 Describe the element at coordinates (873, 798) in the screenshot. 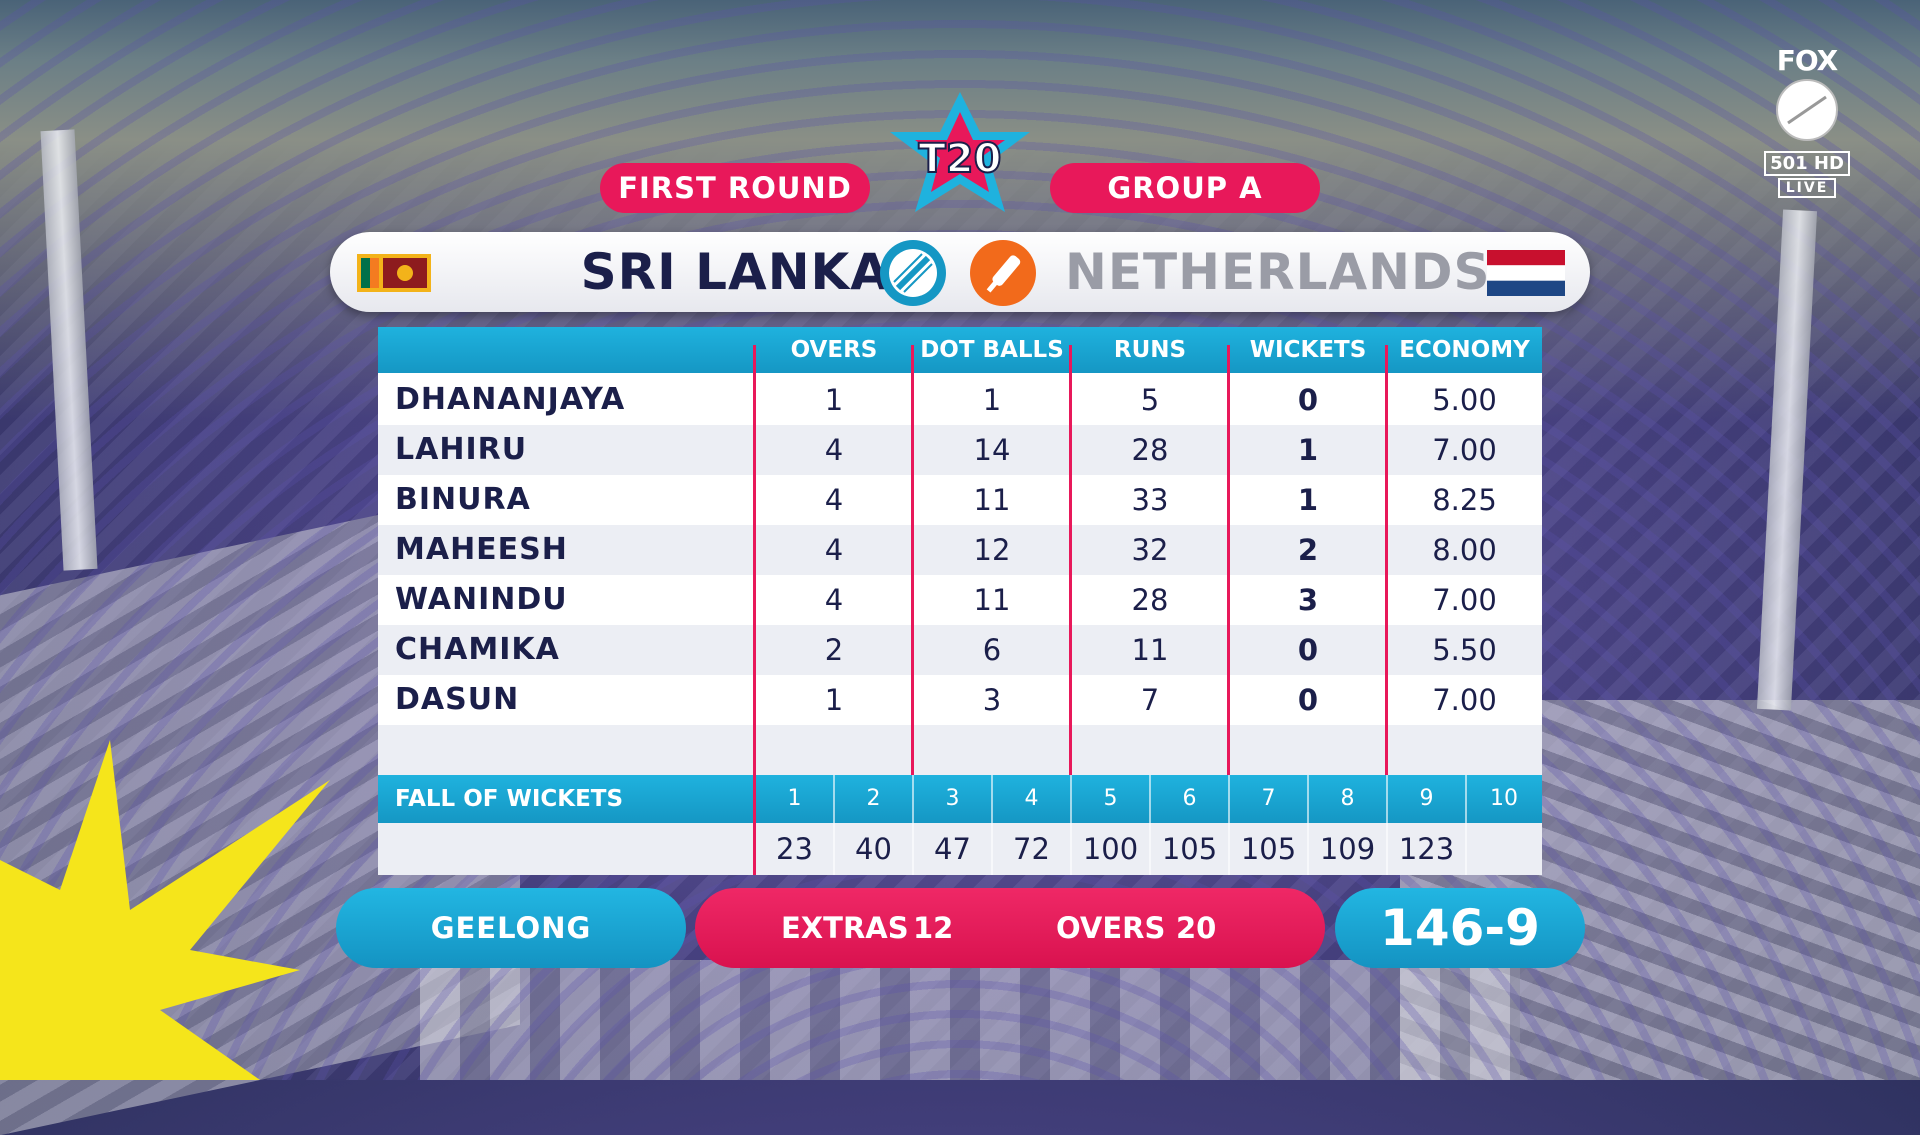

I see `wicket-number: 2` at that location.